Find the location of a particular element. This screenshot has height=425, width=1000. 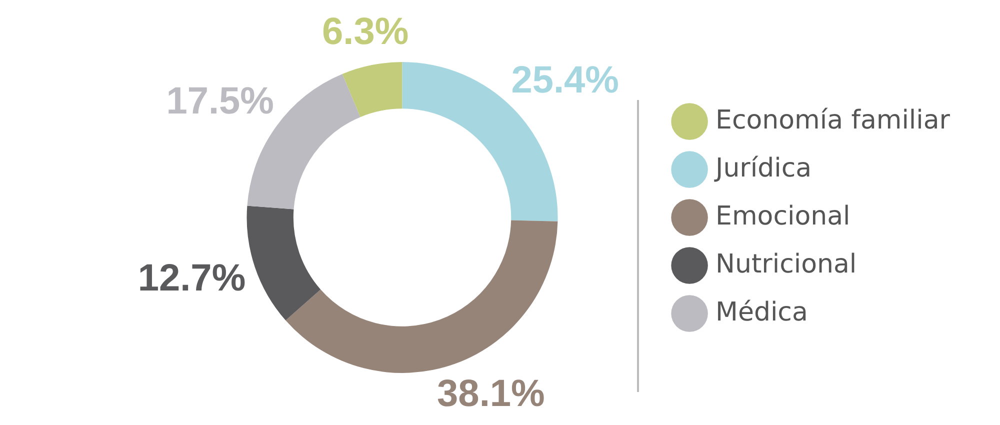

data-label: 12.7% is located at coordinates (192, 279).